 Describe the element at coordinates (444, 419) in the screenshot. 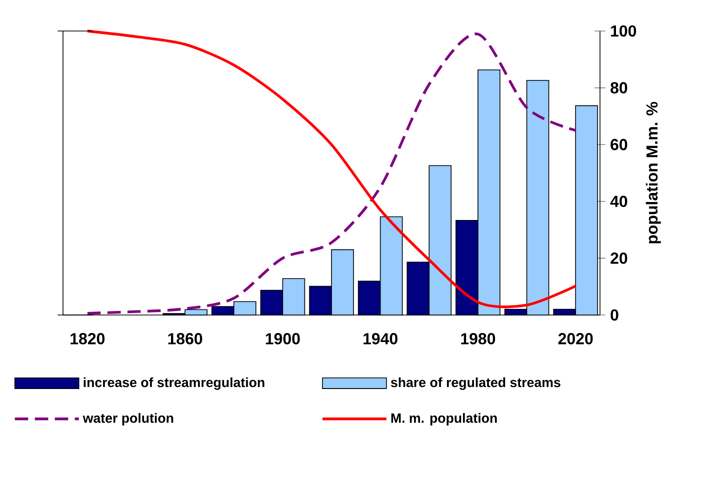

I see `legend-label: M. m. population` at that location.